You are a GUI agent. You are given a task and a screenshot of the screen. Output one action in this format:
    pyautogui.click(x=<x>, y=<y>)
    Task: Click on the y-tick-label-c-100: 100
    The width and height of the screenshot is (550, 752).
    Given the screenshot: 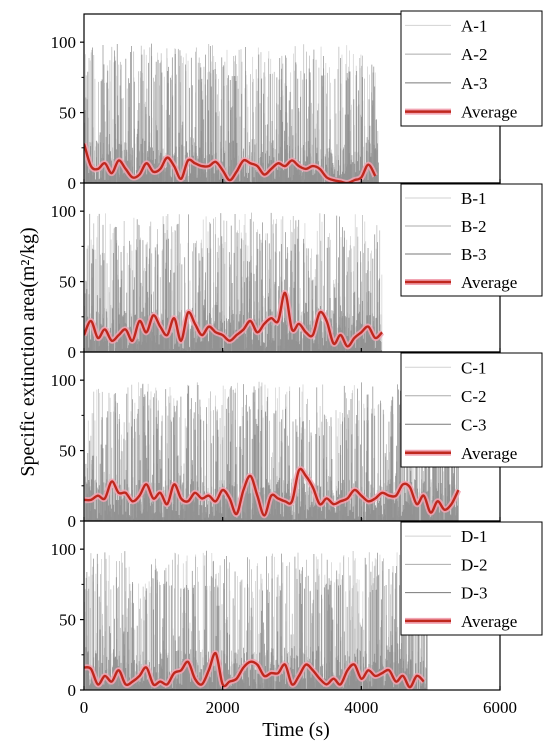 What is the action you would take?
    pyautogui.click(x=64, y=380)
    